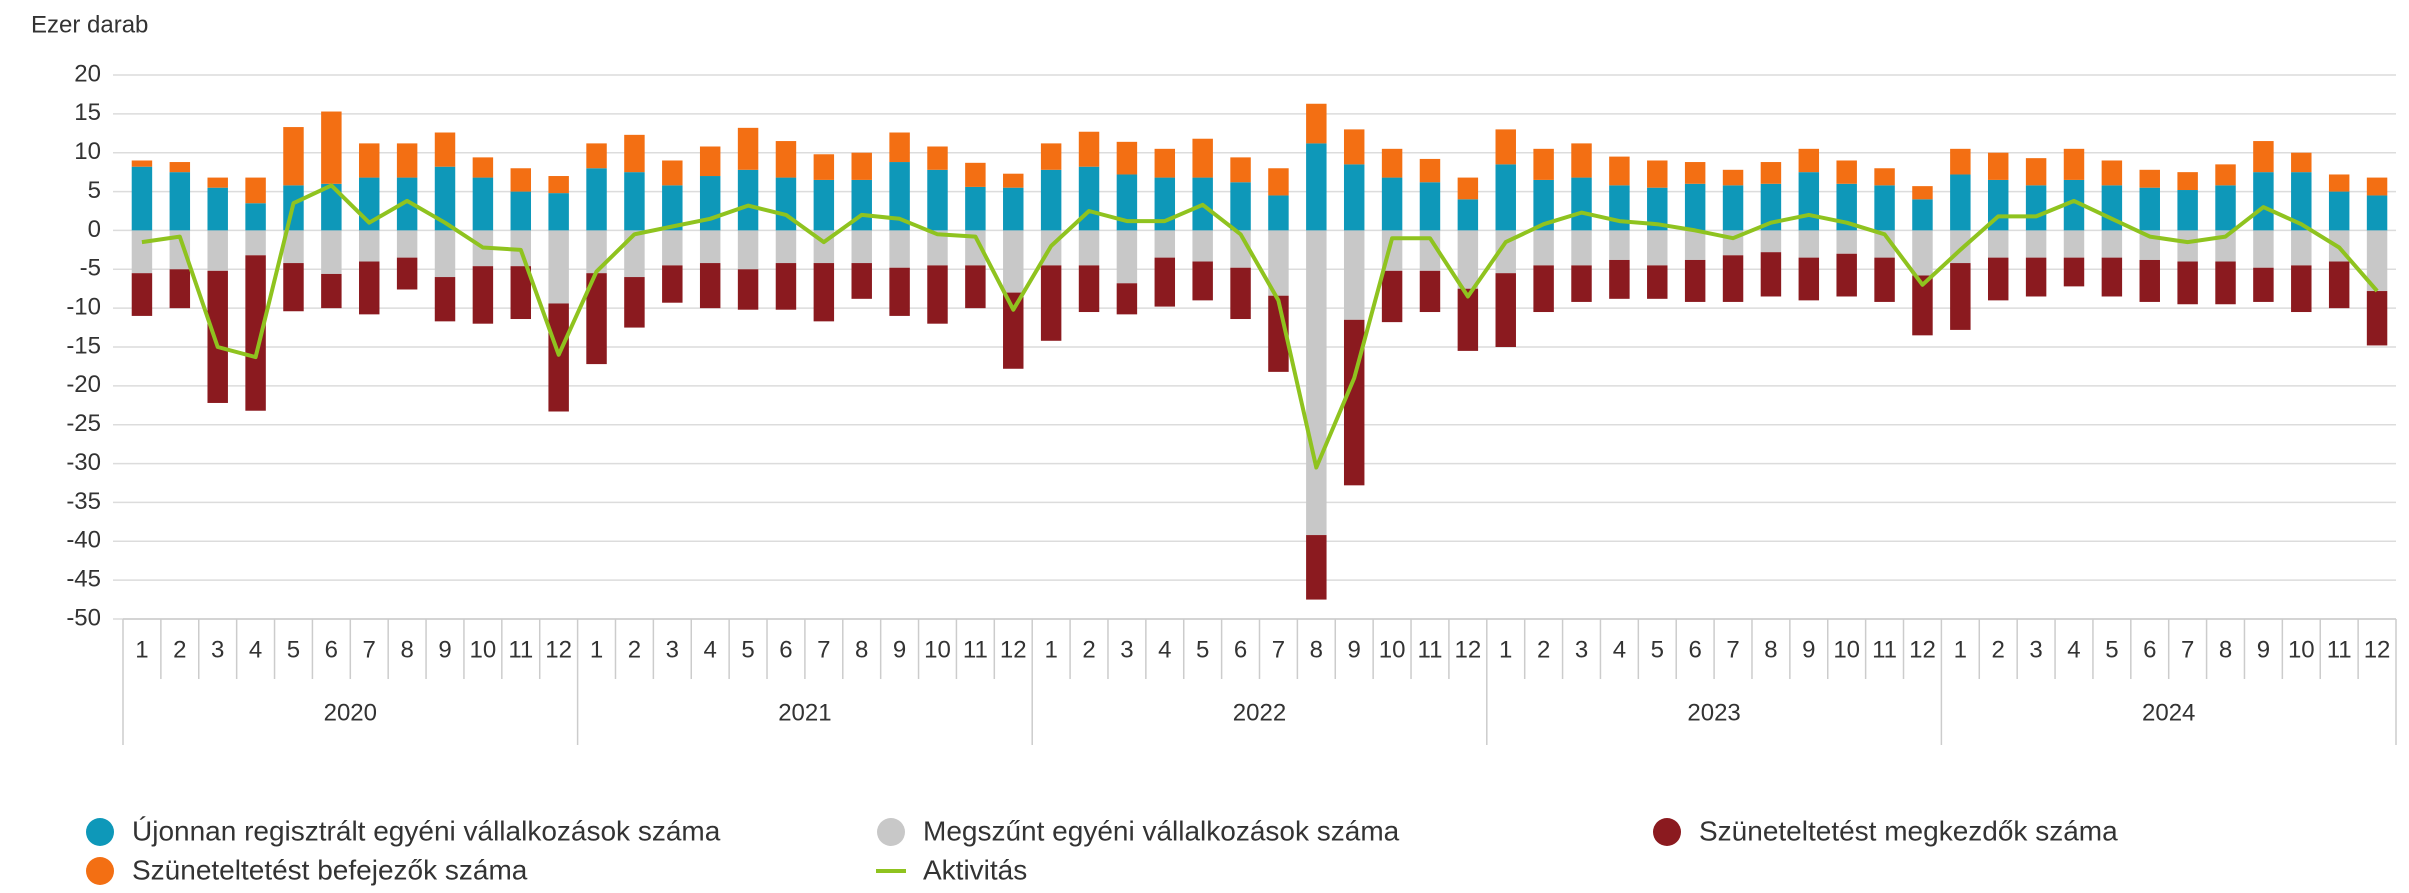 The height and width of the screenshot is (893, 2409). I want to click on y-tick-label: 5, so click(94, 190).